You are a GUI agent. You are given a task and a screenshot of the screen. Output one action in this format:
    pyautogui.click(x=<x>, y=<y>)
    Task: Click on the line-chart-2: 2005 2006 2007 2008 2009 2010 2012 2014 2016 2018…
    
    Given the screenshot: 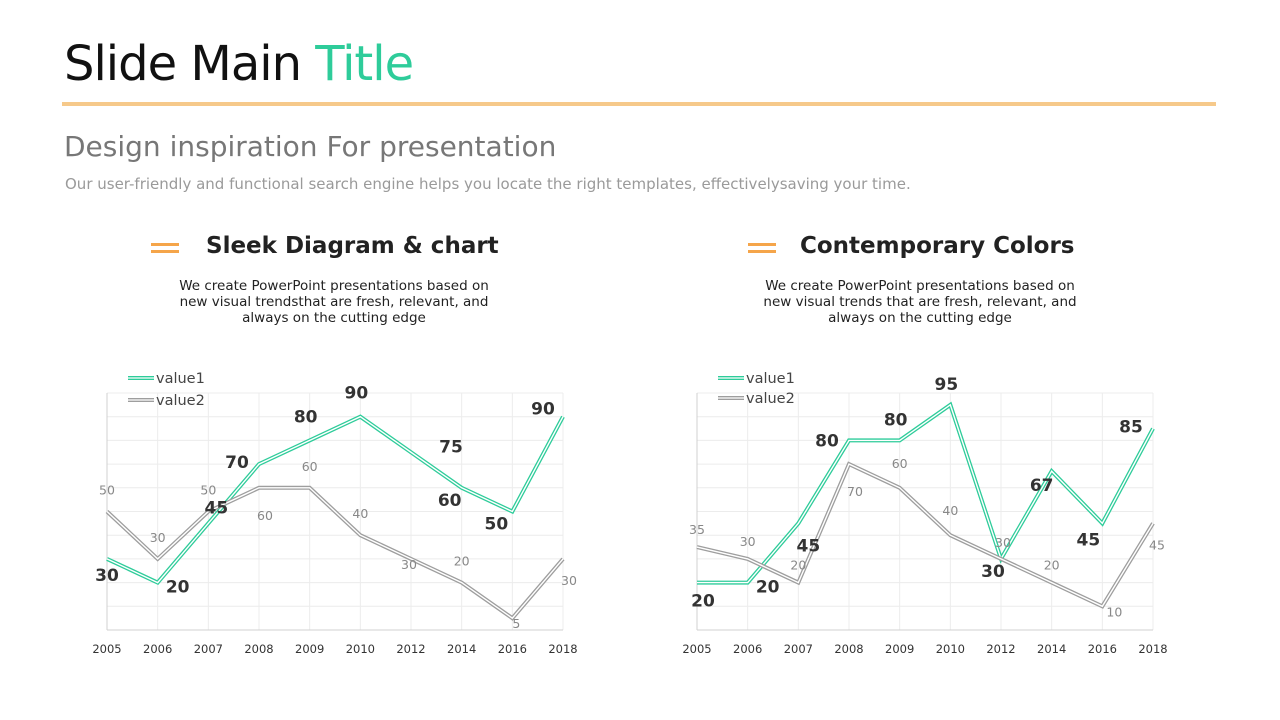 What is the action you would take?
    pyautogui.click(x=924, y=513)
    